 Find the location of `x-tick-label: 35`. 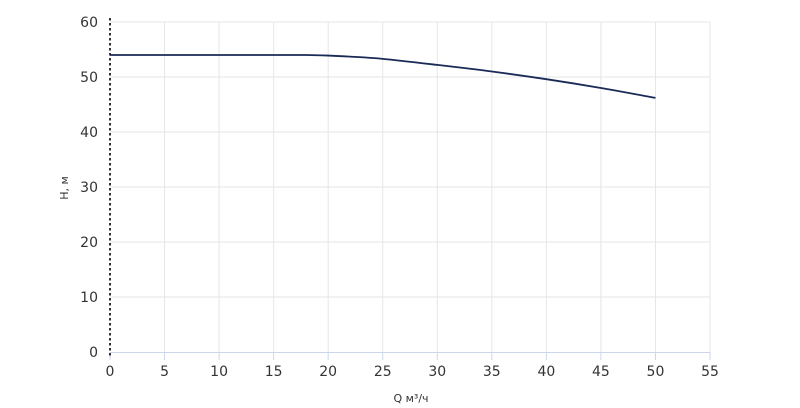

x-tick-label: 35 is located at coordinates (492, 372).